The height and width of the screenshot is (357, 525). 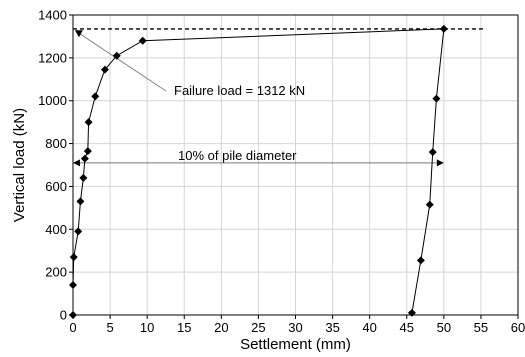 I want to click on x-axis-ticks: 0 5 10 15 20 25 30 35 40 45 50 55 60, so click(x=297, y=325).